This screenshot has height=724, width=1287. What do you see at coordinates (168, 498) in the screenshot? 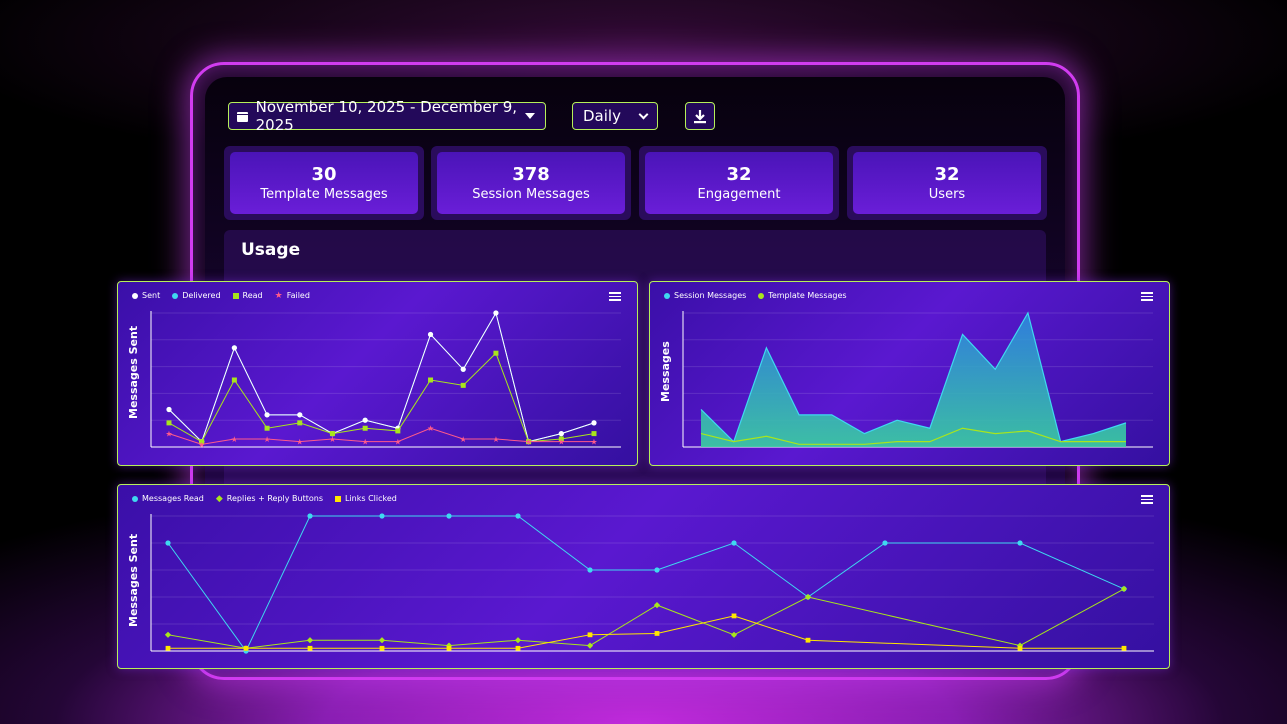
I see `legend-item-messages-read: Messages Read` at bounding box center [168, 498].